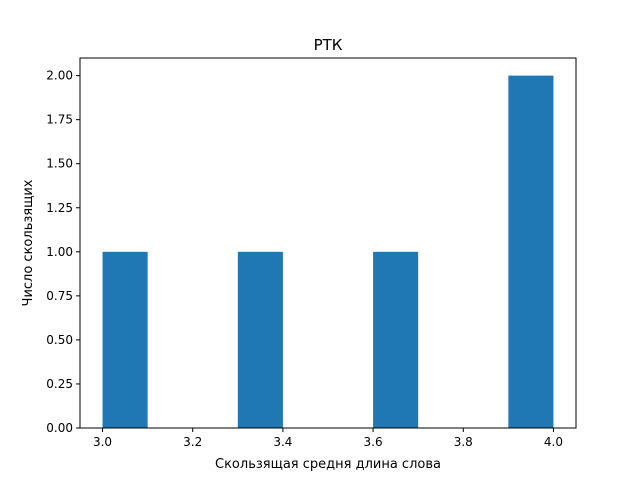 This screenshot has height=480, width=640. What do you see at coordinates (59, 252) in the screenshot?
I see `y-tick-label: 1.00` at bounding box center [59, 252].